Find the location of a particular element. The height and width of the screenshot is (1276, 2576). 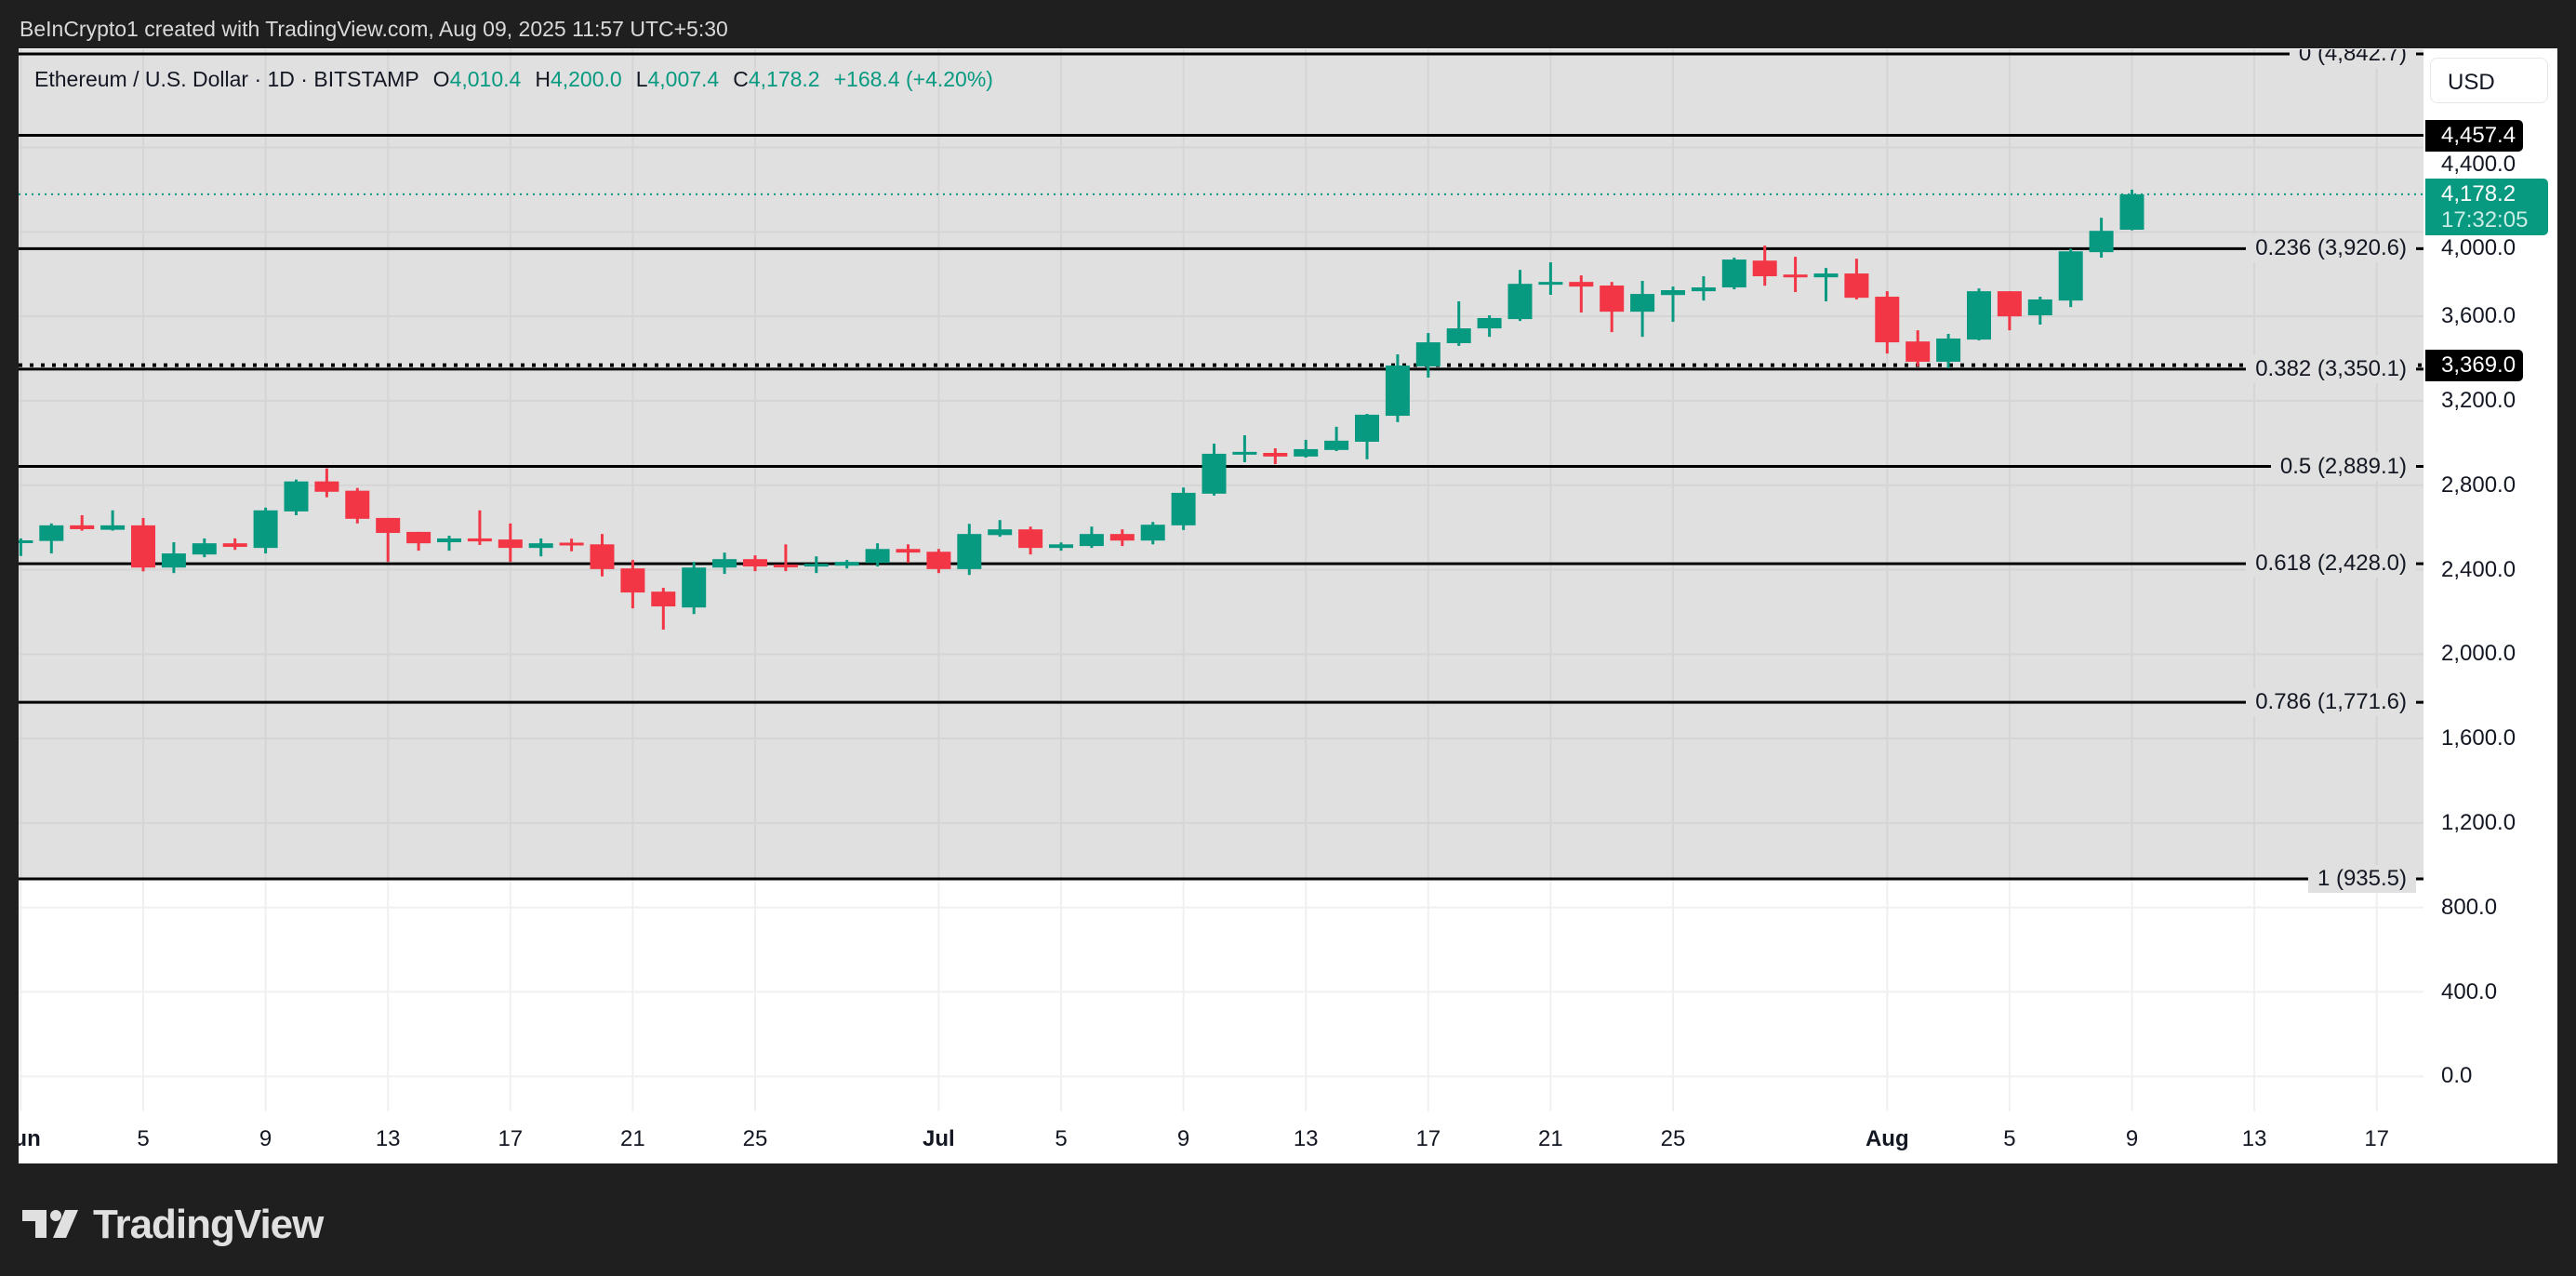

price-axis-tick-label: 3,200.0 is located at coordinates (2478, 400).